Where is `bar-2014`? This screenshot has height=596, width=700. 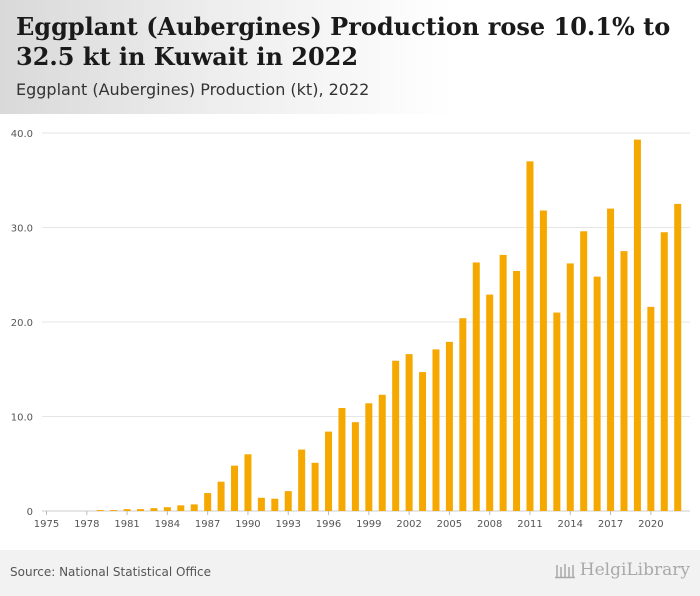 bar-2014 is located at coordinates (570, 387).